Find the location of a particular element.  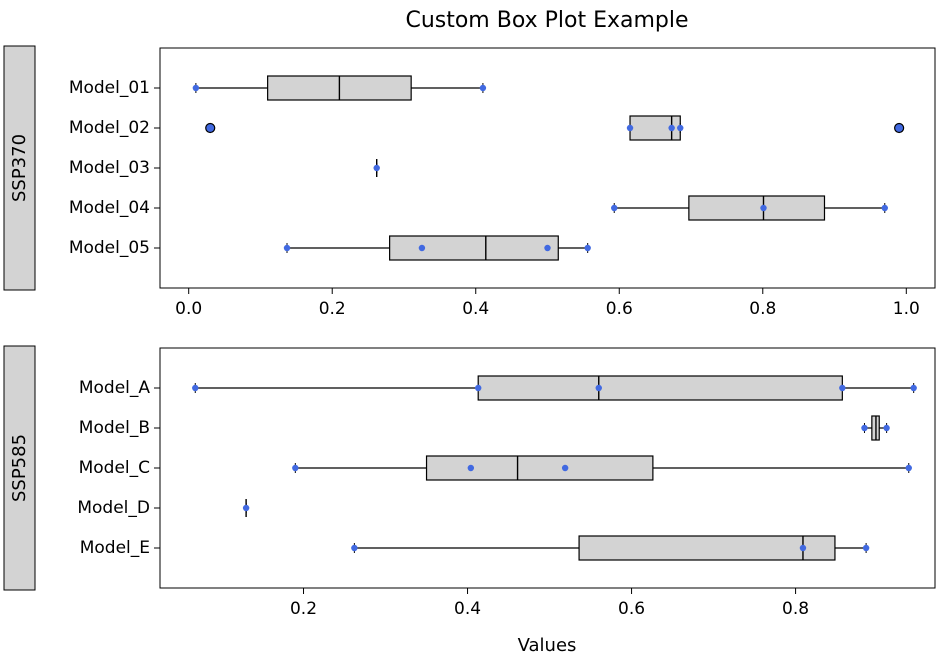

box-model-c is located at coordinates (602, 468).